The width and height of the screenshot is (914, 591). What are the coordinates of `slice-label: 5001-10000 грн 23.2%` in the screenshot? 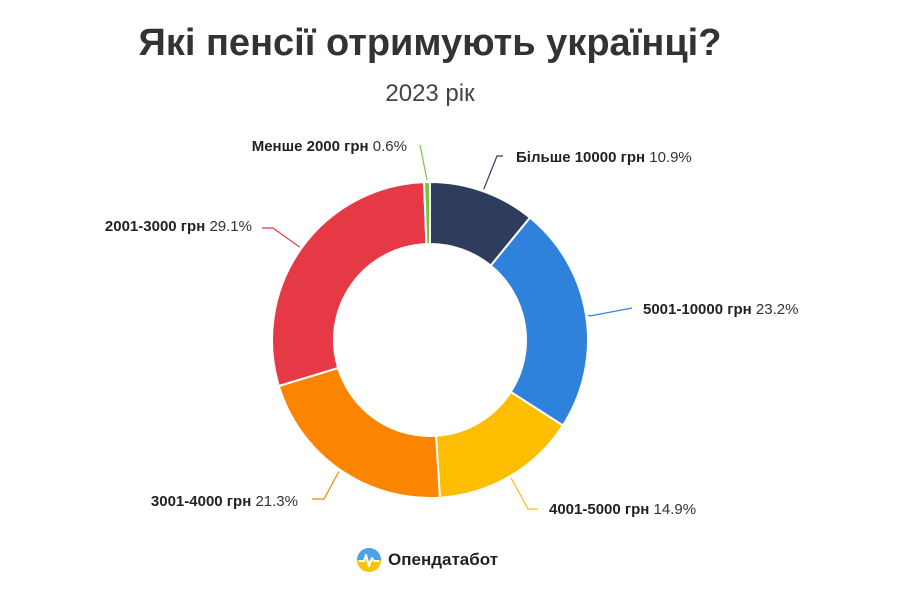 It's located at (720, 309).